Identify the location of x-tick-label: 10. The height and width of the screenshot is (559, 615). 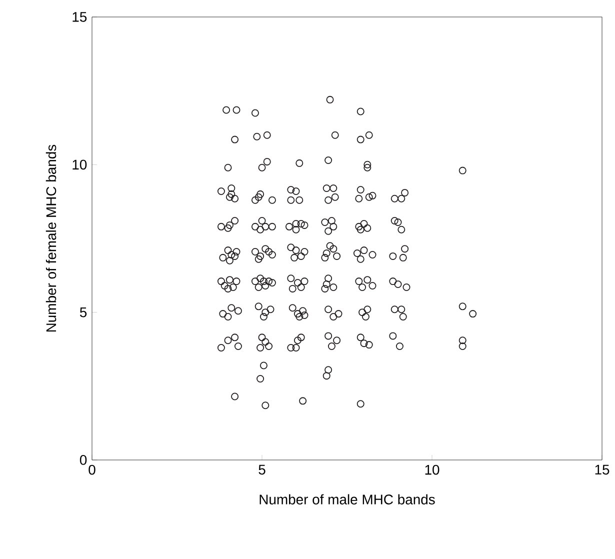
(432, 469).